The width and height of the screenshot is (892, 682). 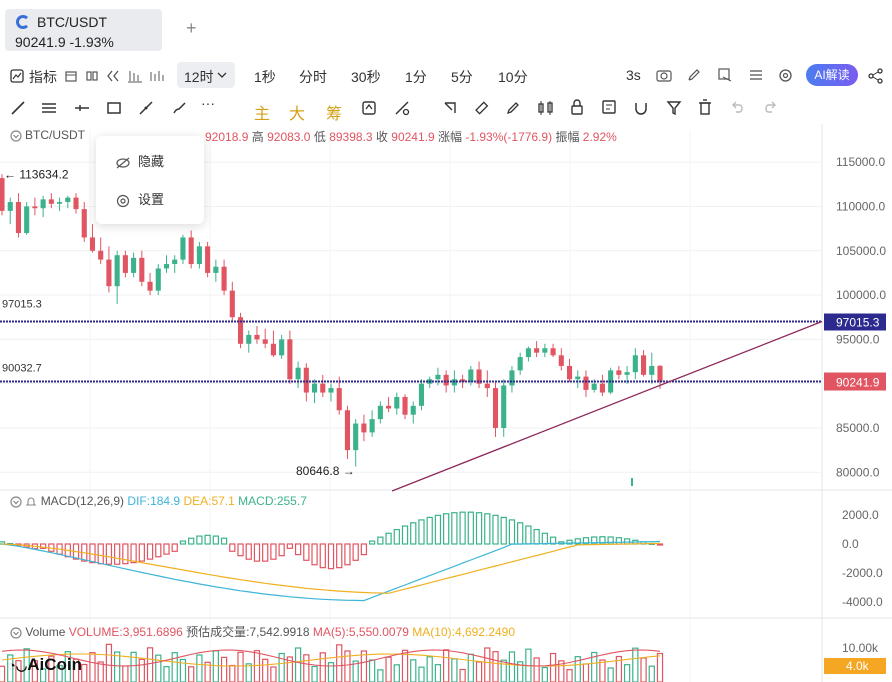 What do you see at coordinates (402, 108) in the screenshot?
I see `measure-icon` at bounding box center [402, 108].